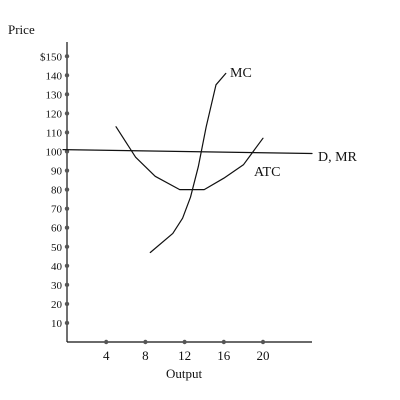 The height and width of the screenshot is (400, 400). I want to click on atc-label: ATC, so click(267, 172).